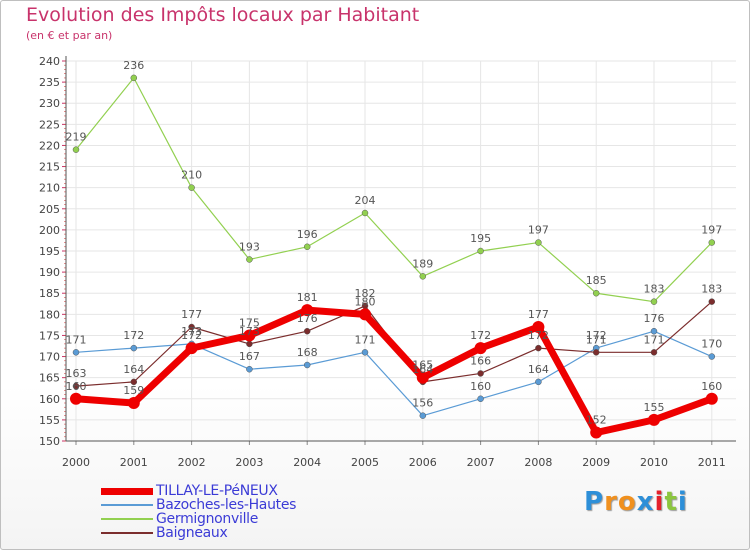  I want to click on y-tick-label: 185, so click(49, 293).